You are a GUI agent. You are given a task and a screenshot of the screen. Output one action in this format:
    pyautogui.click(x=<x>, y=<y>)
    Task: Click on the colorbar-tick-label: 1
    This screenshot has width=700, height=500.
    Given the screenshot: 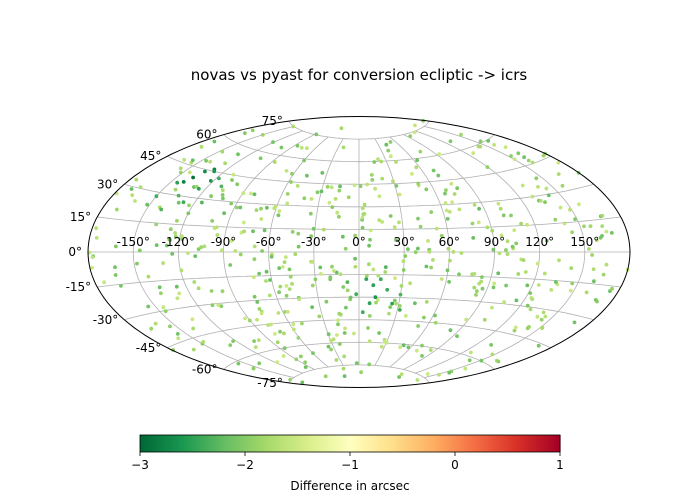 What is the action you would take?
    pyautogui.click(x=560, y=465)
    